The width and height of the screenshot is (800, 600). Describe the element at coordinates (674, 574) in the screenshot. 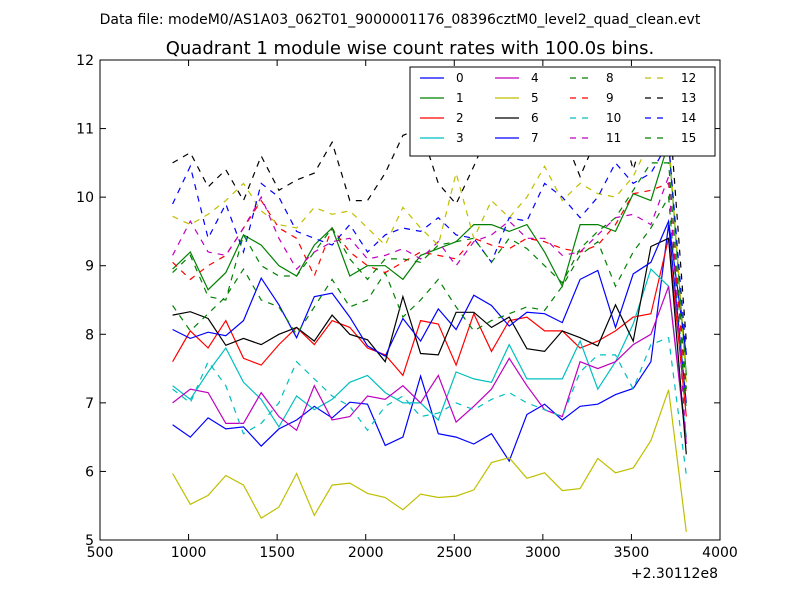

I see `x-offset-label: +2.30112e8` at that location.